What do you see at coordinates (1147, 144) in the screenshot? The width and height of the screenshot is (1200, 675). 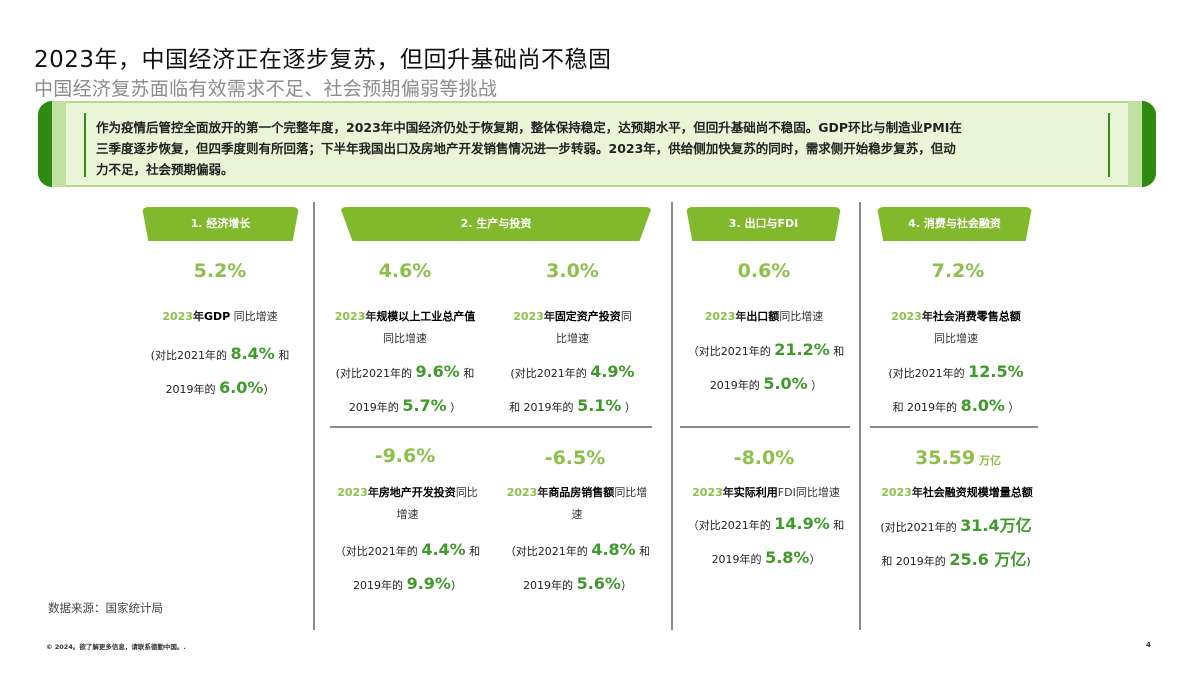 I see `summary-right-cap` at bounding box center [1147, 144].